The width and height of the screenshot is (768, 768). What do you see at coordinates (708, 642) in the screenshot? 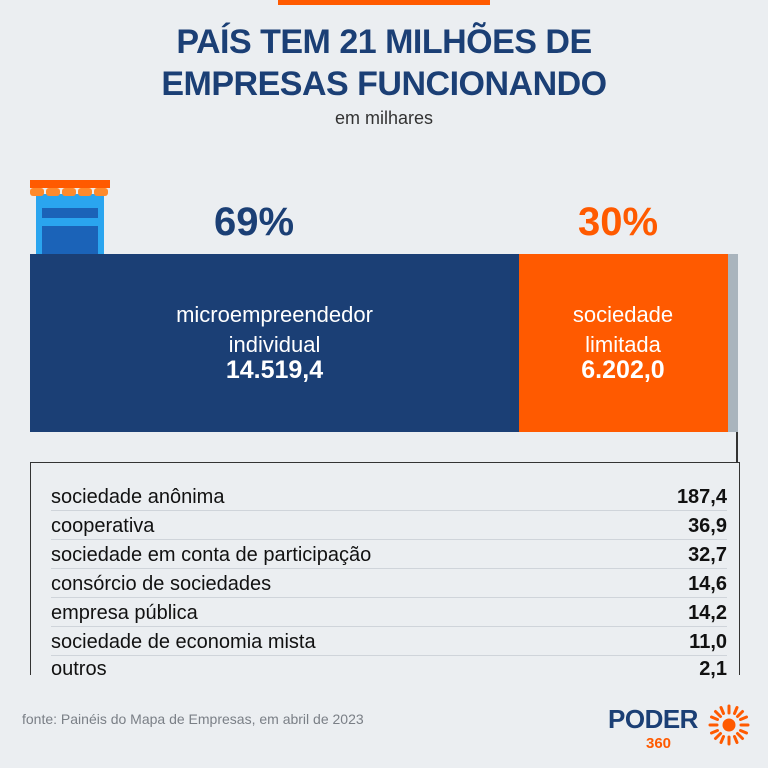
I see `list-item-value: 11,0` at bounding box center [708, 642].